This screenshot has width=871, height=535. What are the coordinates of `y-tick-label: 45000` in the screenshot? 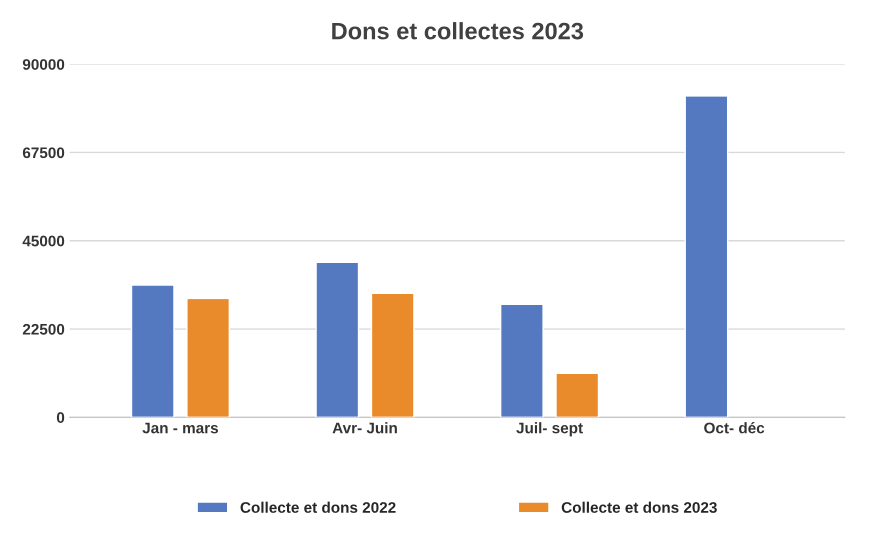 It's located at (43, 241).